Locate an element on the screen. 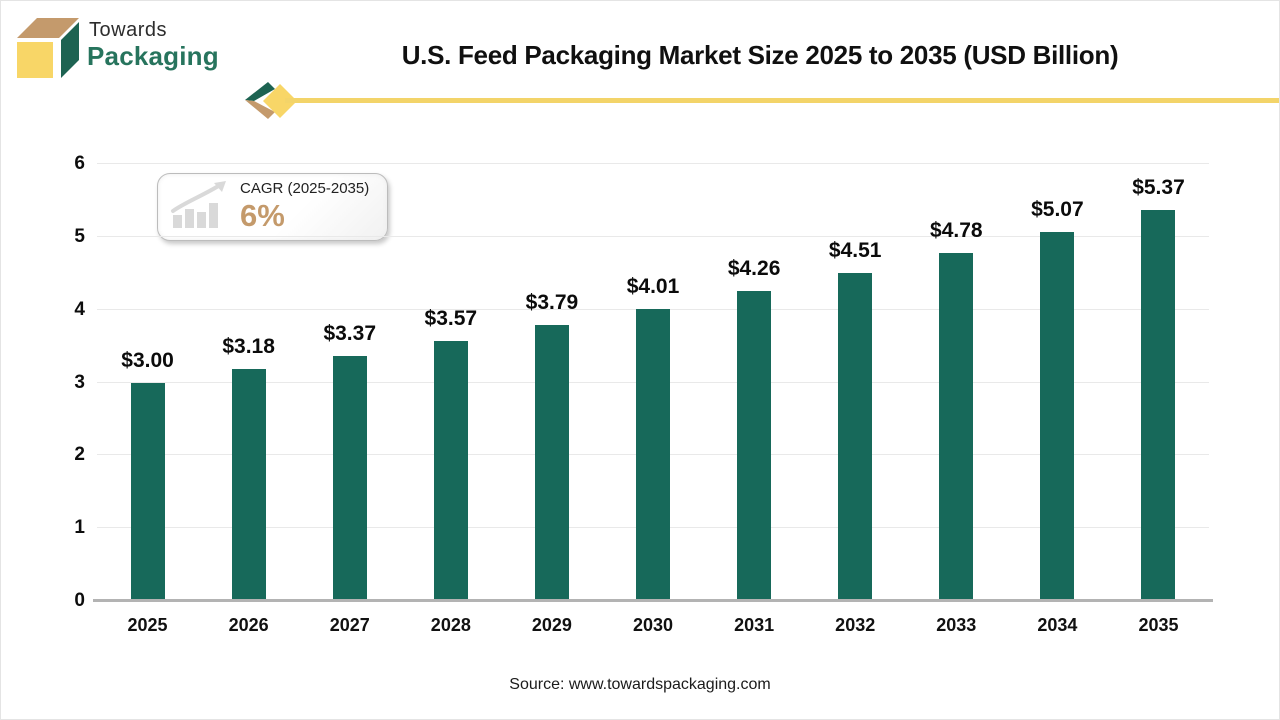 The height and width of the screenshot is (720, 1280). bar-slot: $4.01 2030 is located at coordinates (652, 399).